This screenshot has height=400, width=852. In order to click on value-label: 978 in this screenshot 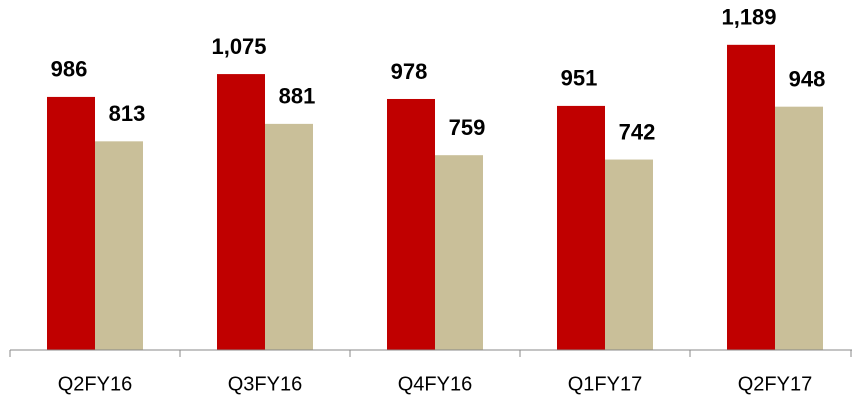, I will do `click(409, 71)`.